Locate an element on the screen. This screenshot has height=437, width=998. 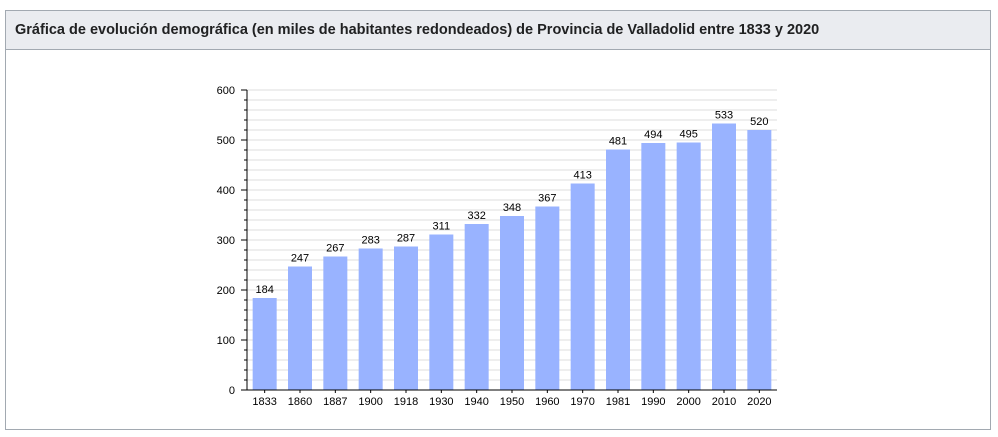
x-tick-label-1900: 1900 is located at coordinates (370, 402).